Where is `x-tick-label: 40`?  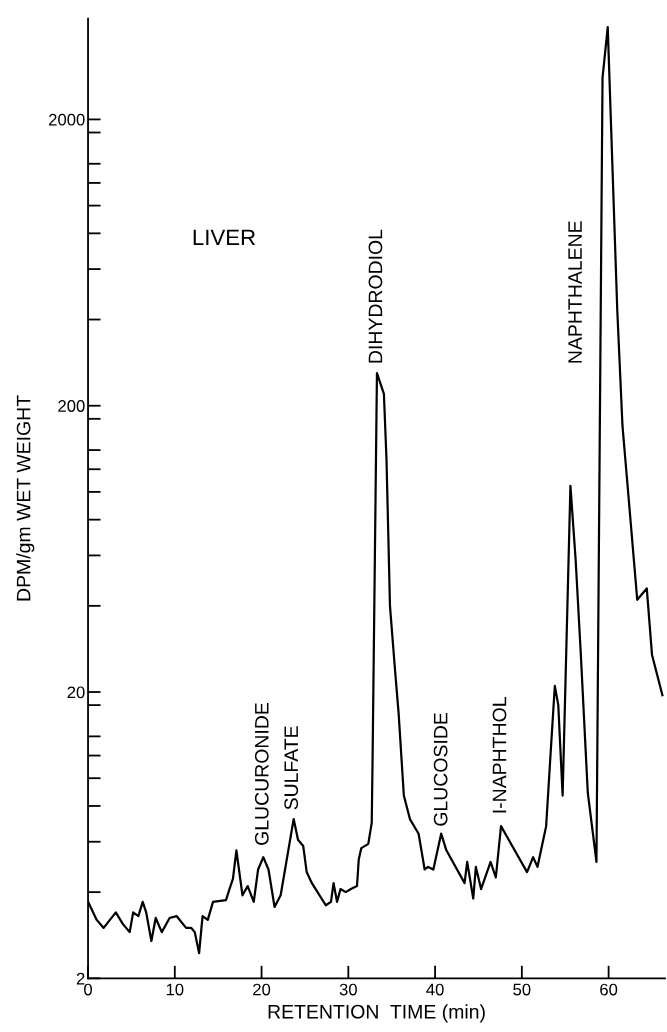 x-tick-label: 40 is located at coordinates (435, 989).